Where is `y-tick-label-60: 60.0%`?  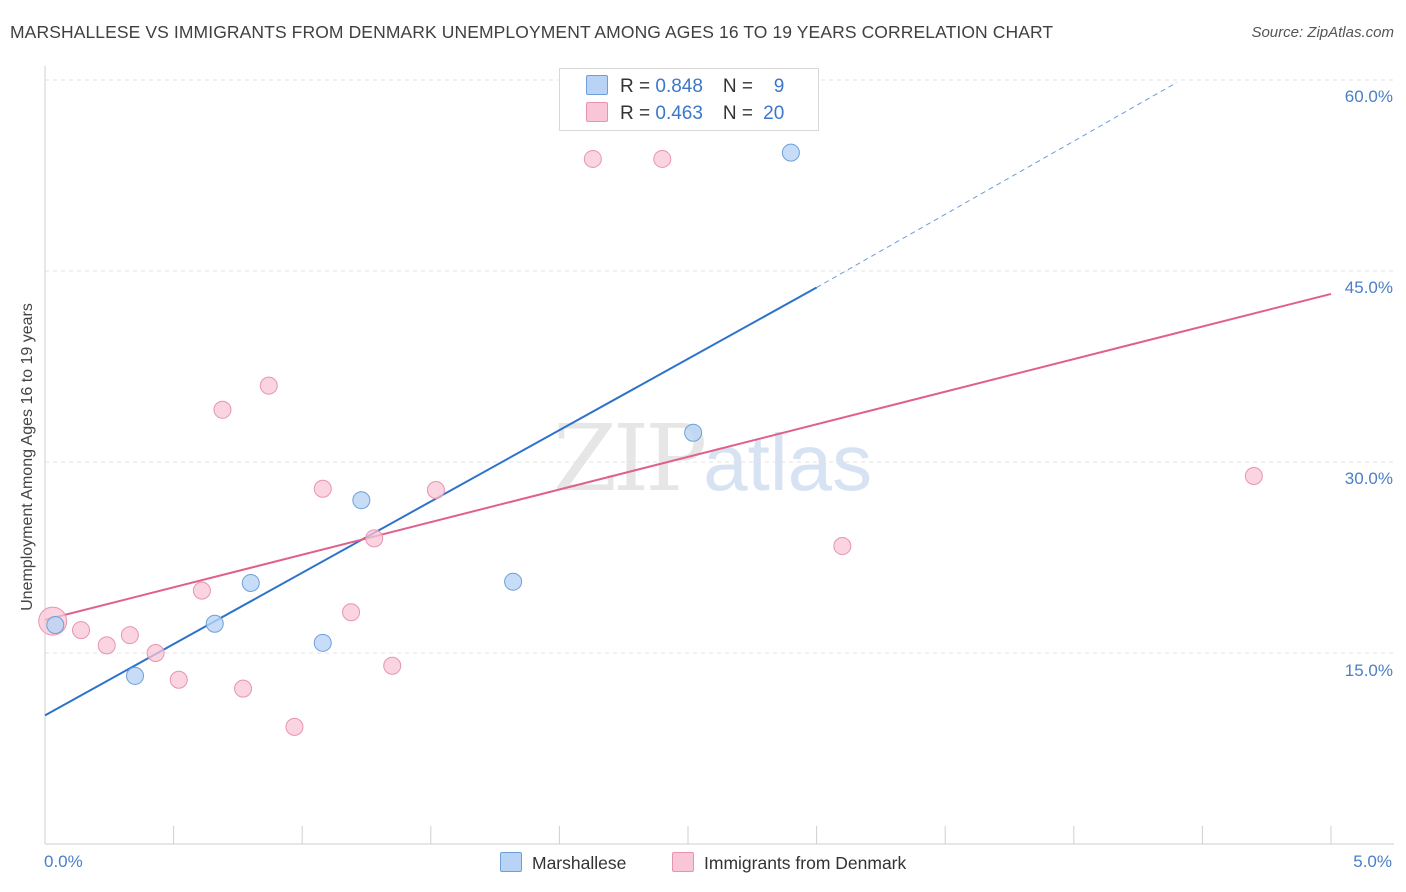
y-tick-label-60: 60.0% is located at coordinates (1368, 96).